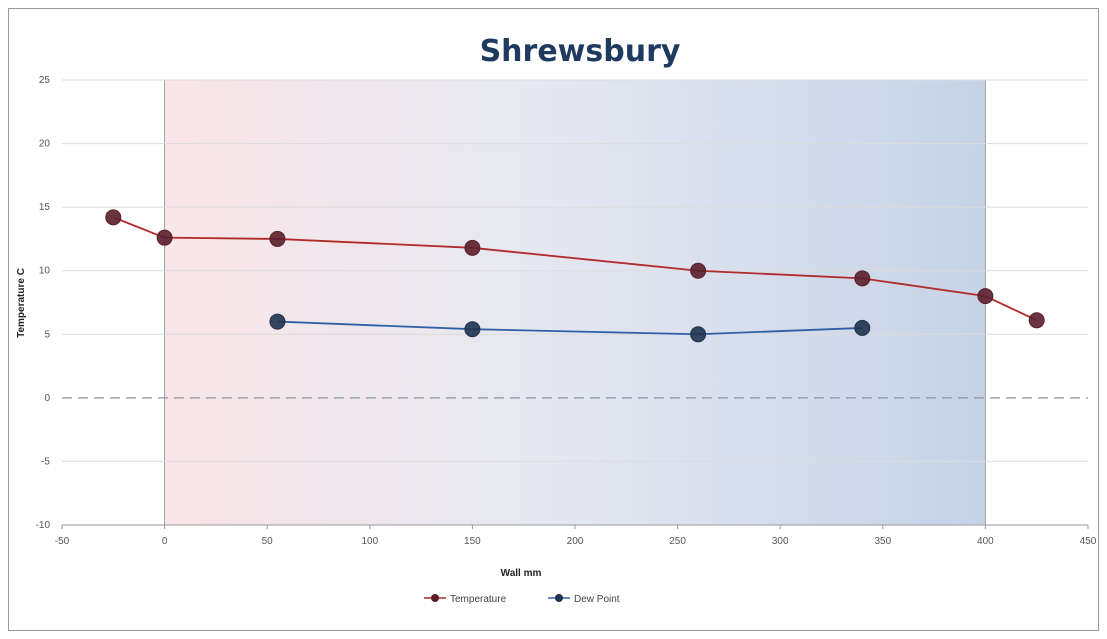 The image size is (1107, 639). Describe the element at coordinates (780, 541) in the screenshot. I see `x-tick-label: 300` at that location.